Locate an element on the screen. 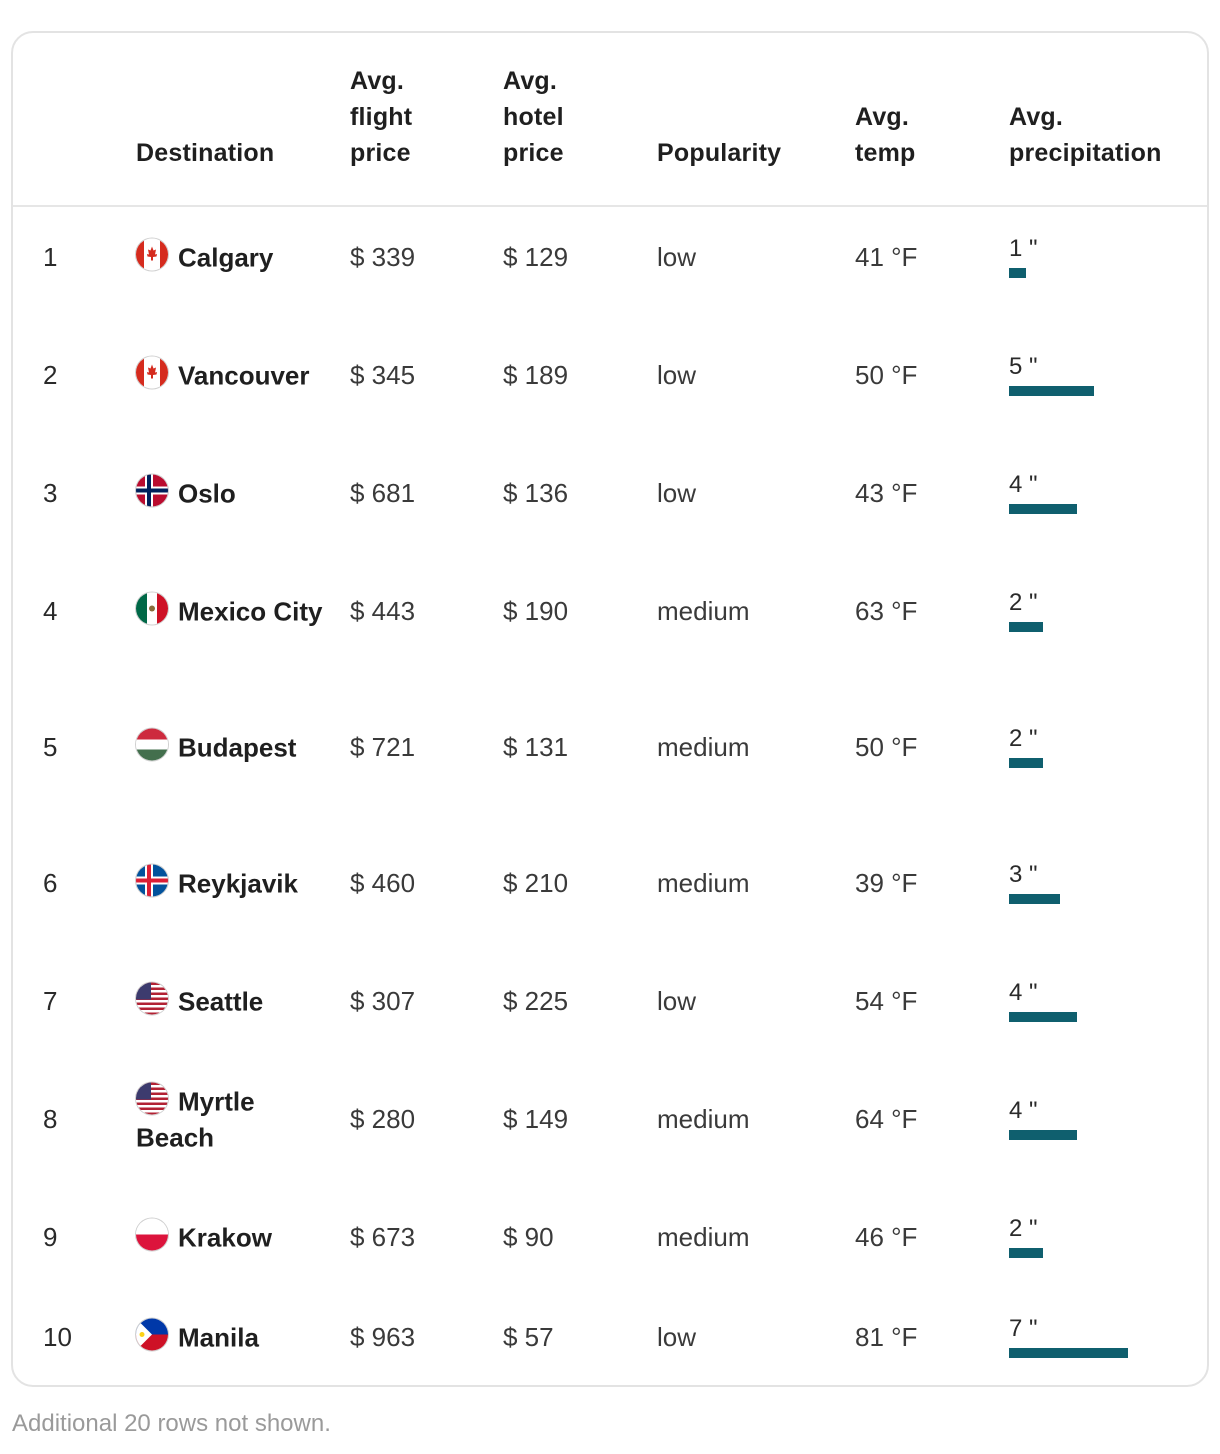  header-avg-hotel-price: Avg. hotel price is located at coordinates (533, 117).